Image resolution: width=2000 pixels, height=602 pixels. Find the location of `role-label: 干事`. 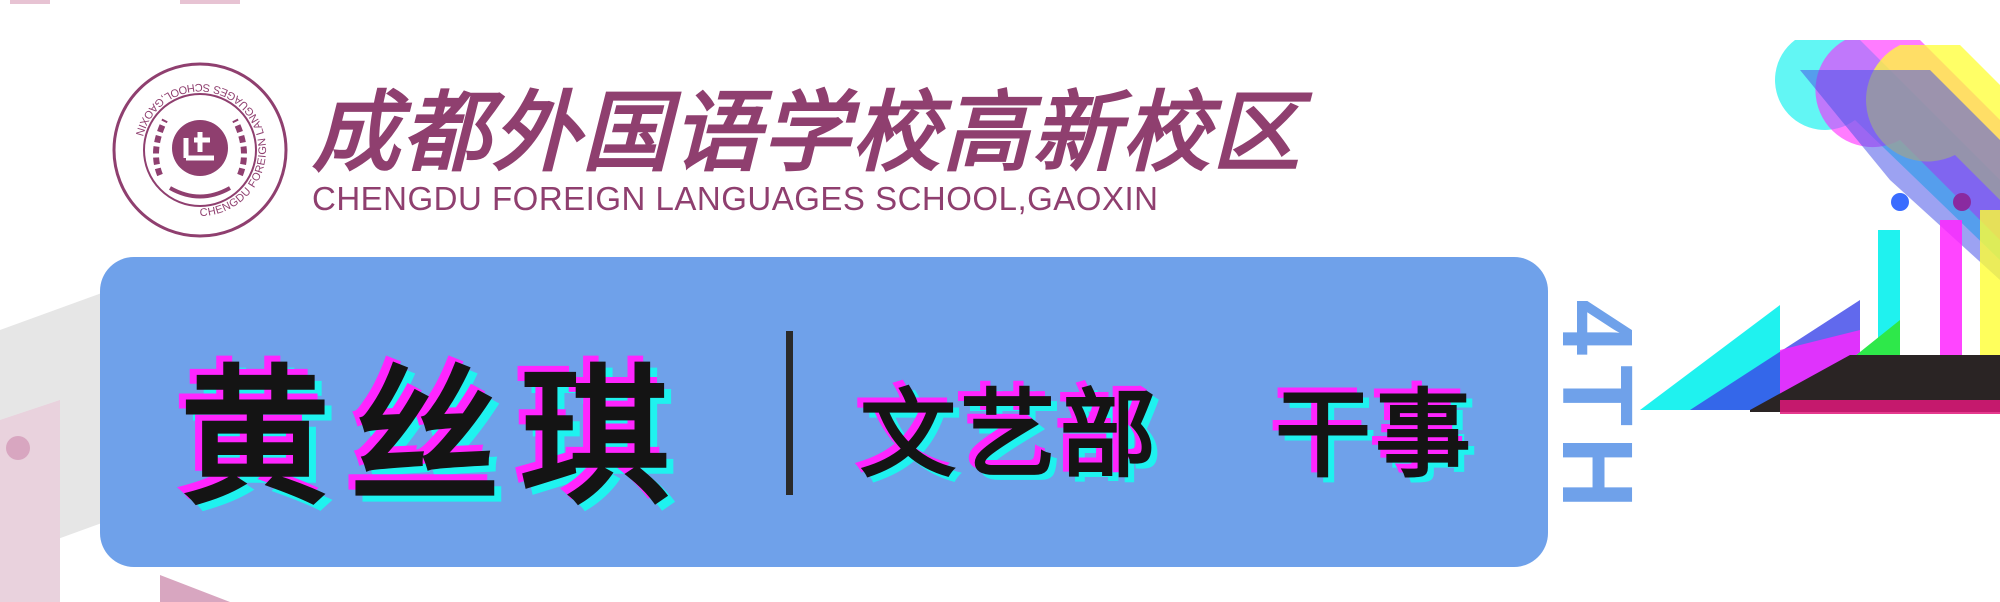

role-label: 干事 is located at coordinates (1375, 435).